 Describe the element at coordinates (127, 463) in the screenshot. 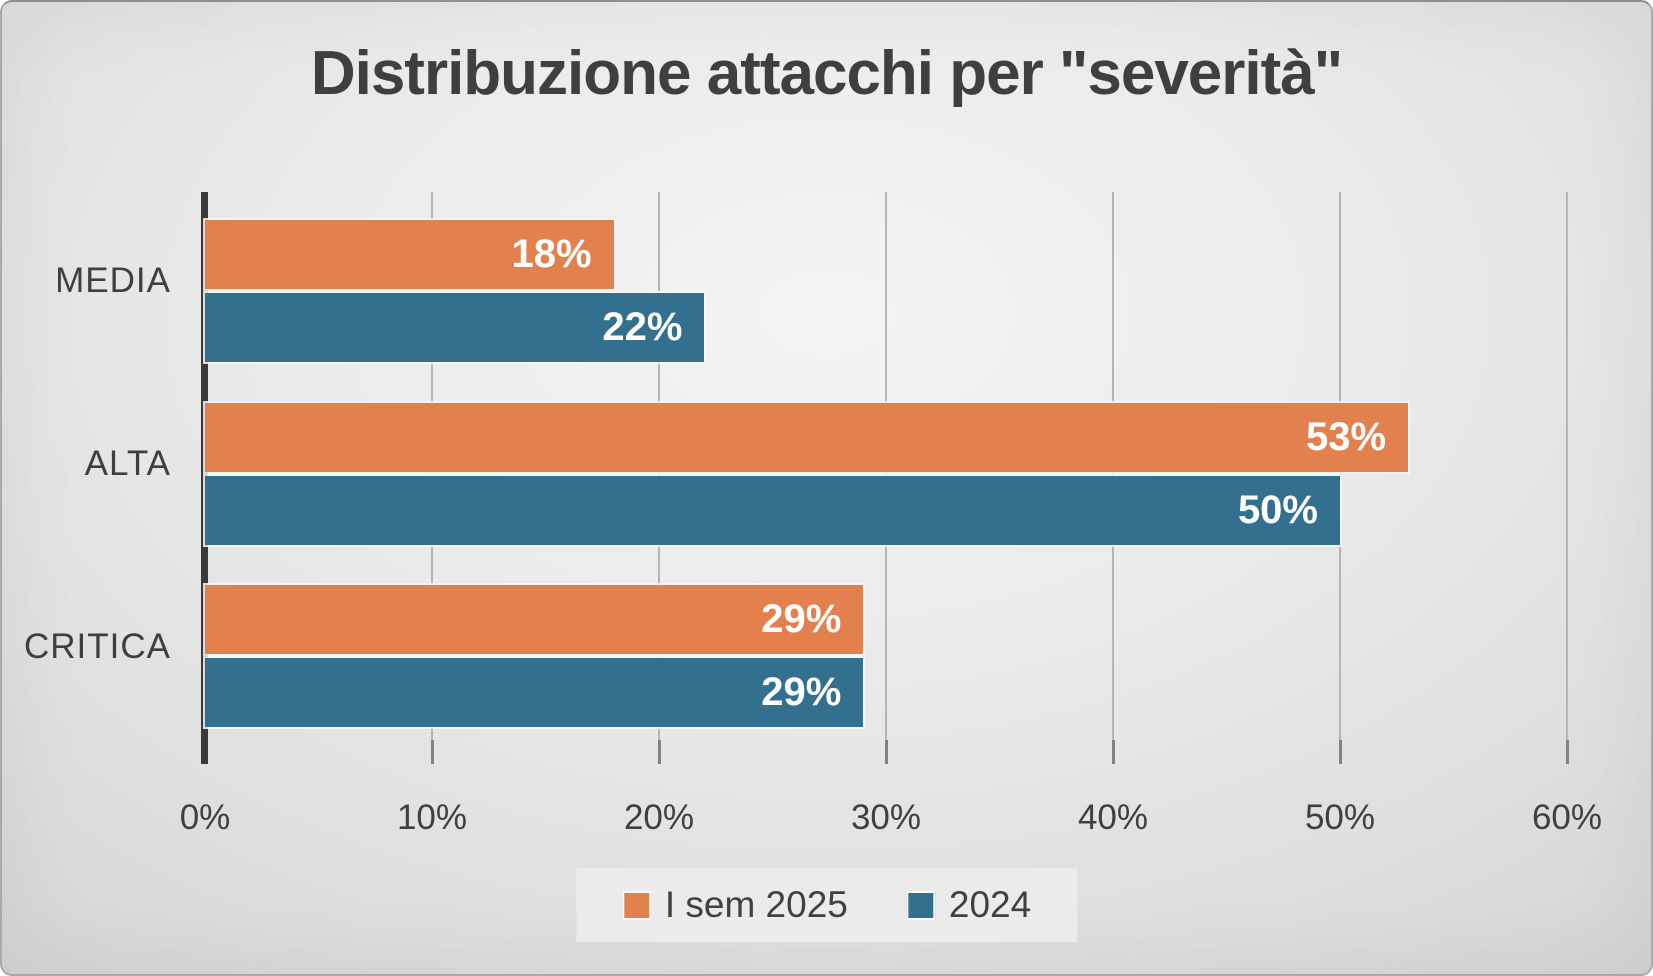

I see `category-label-alta: ALTA` at that location.